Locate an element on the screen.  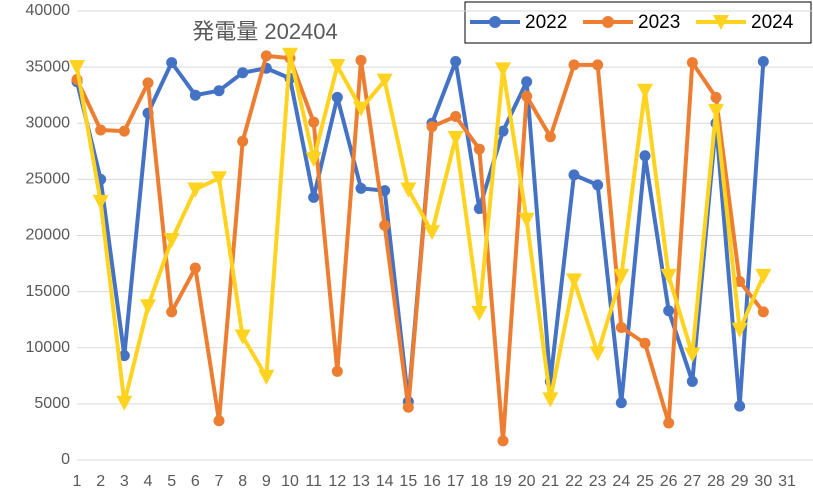
x-tick-label: 16 is located at coordinates (432, 481).